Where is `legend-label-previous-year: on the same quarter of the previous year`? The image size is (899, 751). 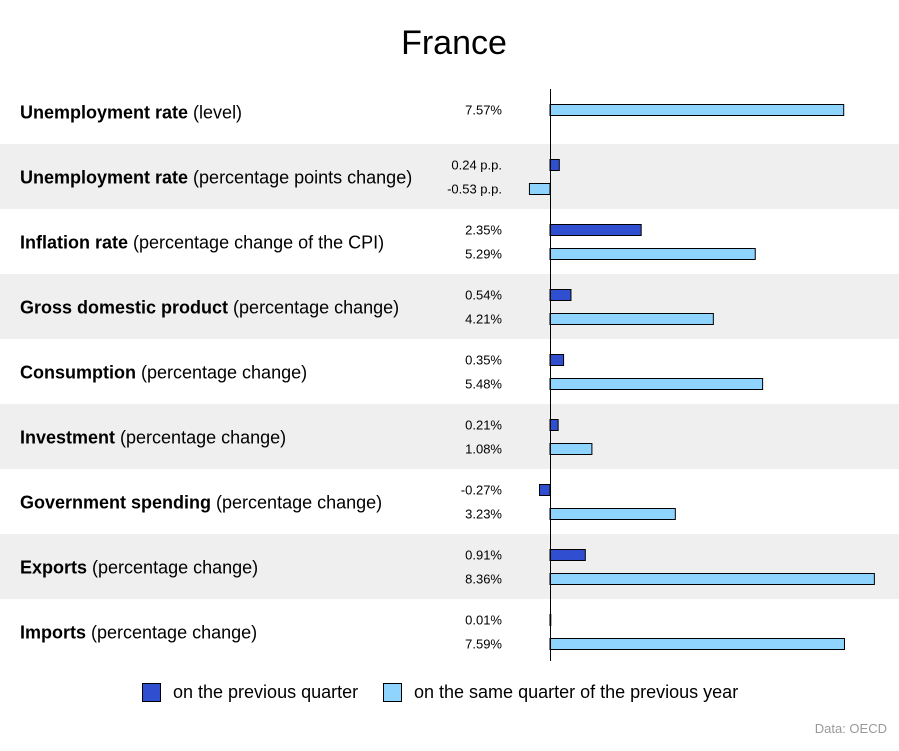 legend-label-previous-year: on the same quarter of the previous year is located at coordinates (576, 692).